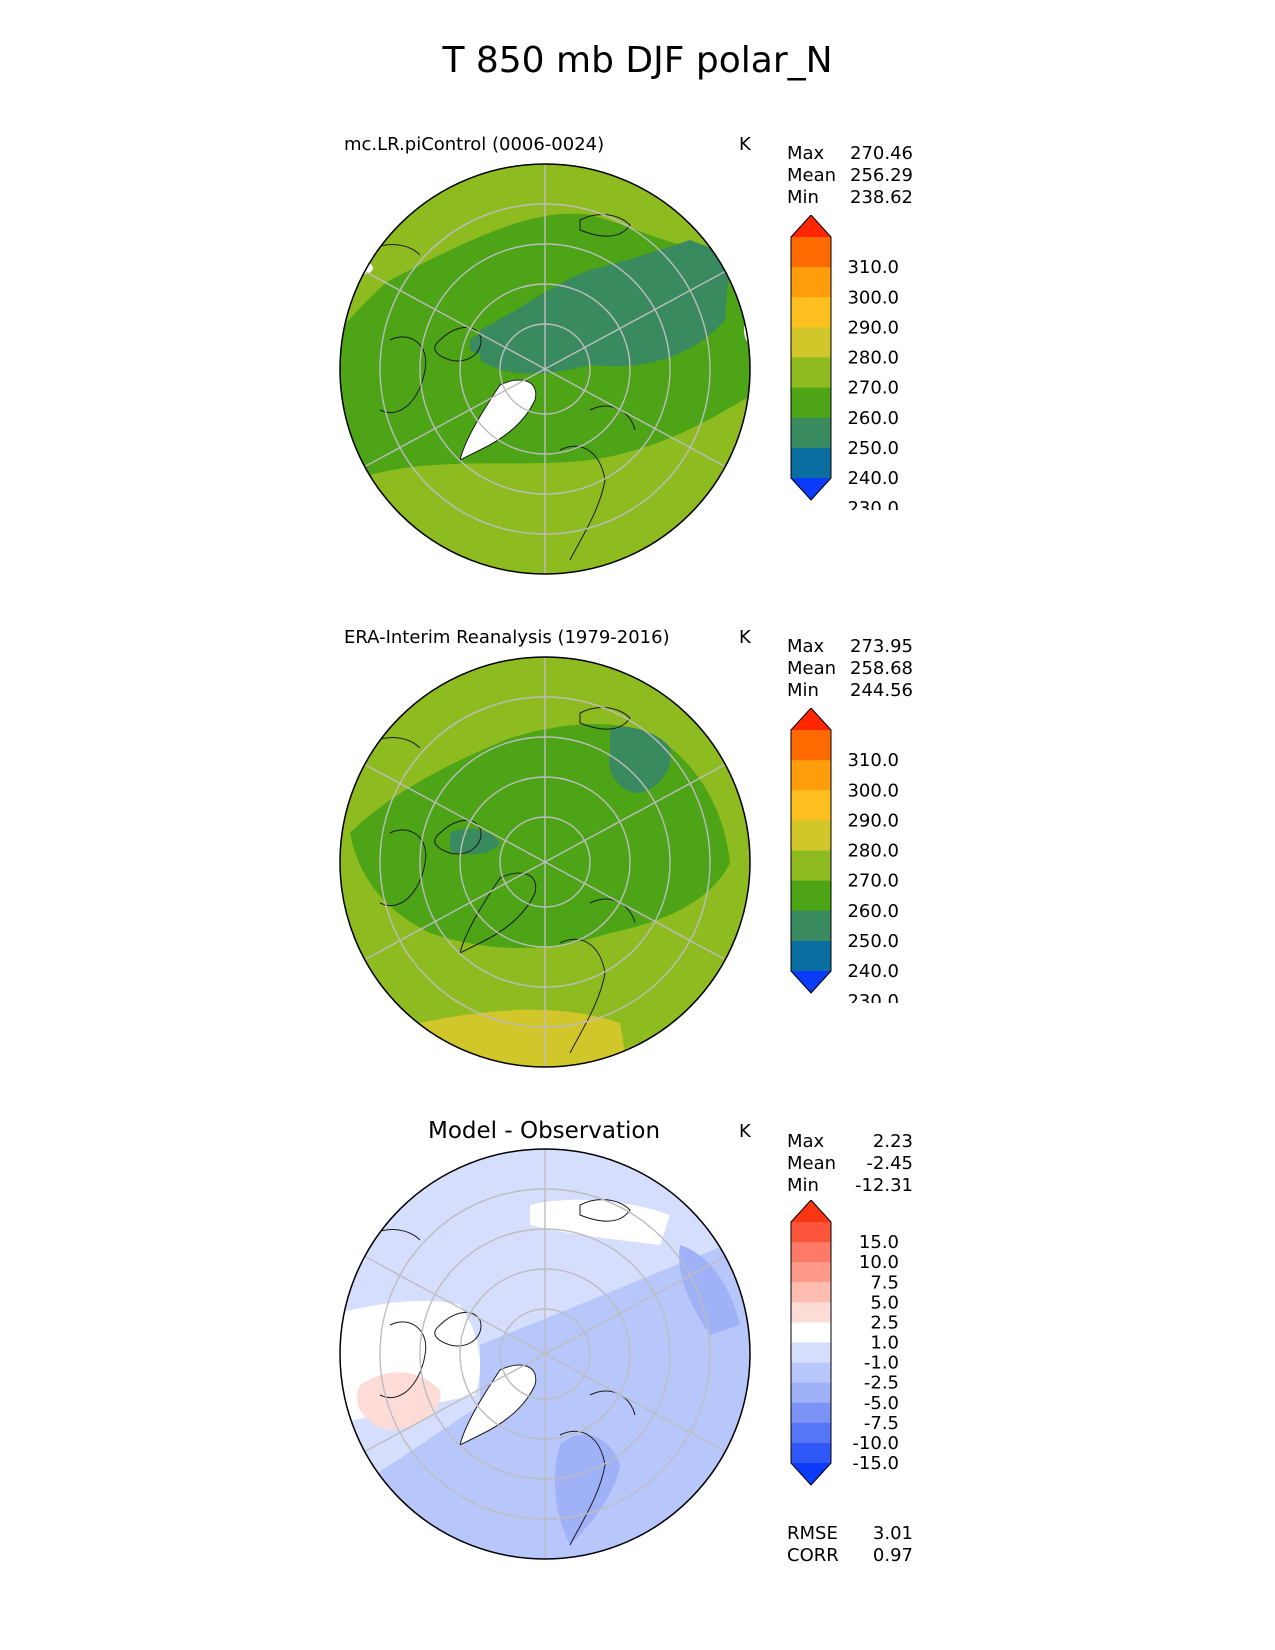 The width and height of the screenshot is (1275, 1650). Describe the element at coordinates (875, 1463) in the screenshot. I see `colorbar-tick-label: -15.0` at that location.